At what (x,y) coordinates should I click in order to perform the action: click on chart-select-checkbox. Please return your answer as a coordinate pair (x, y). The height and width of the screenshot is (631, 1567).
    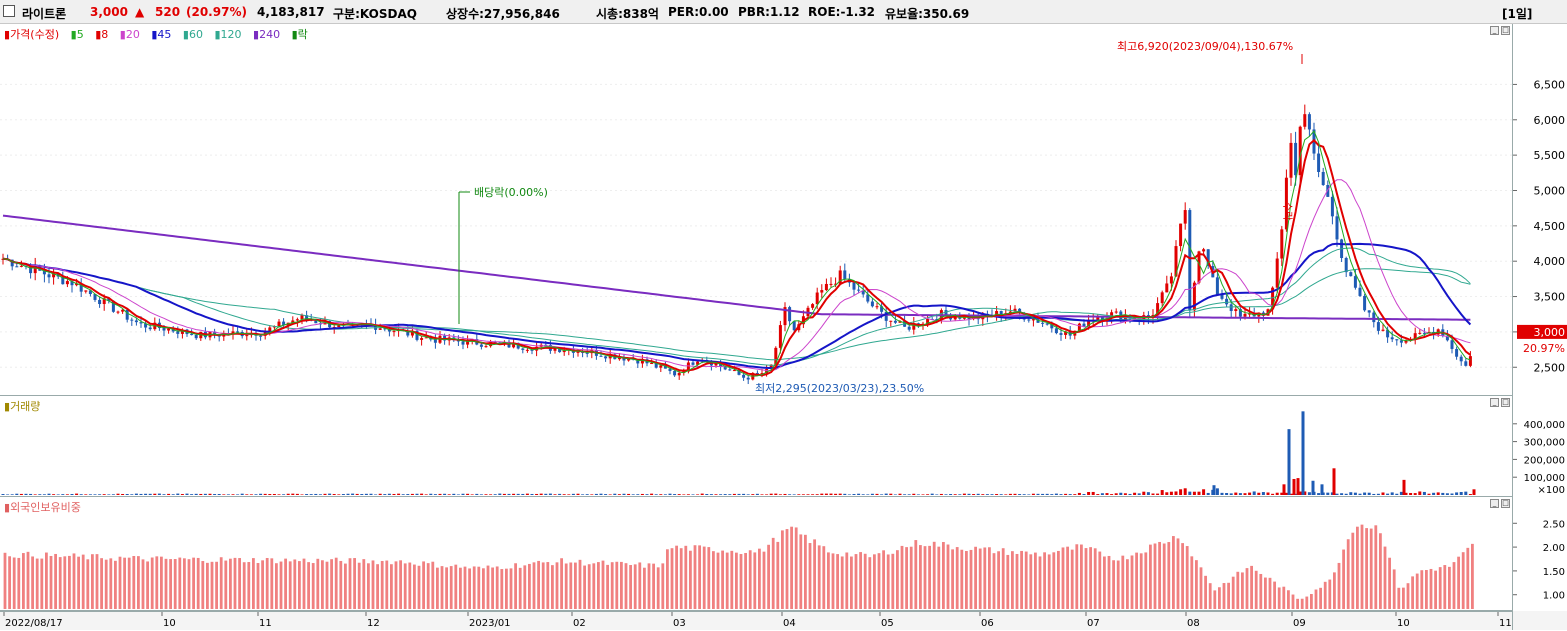
    Looking at the image, I should click on (9, 11).